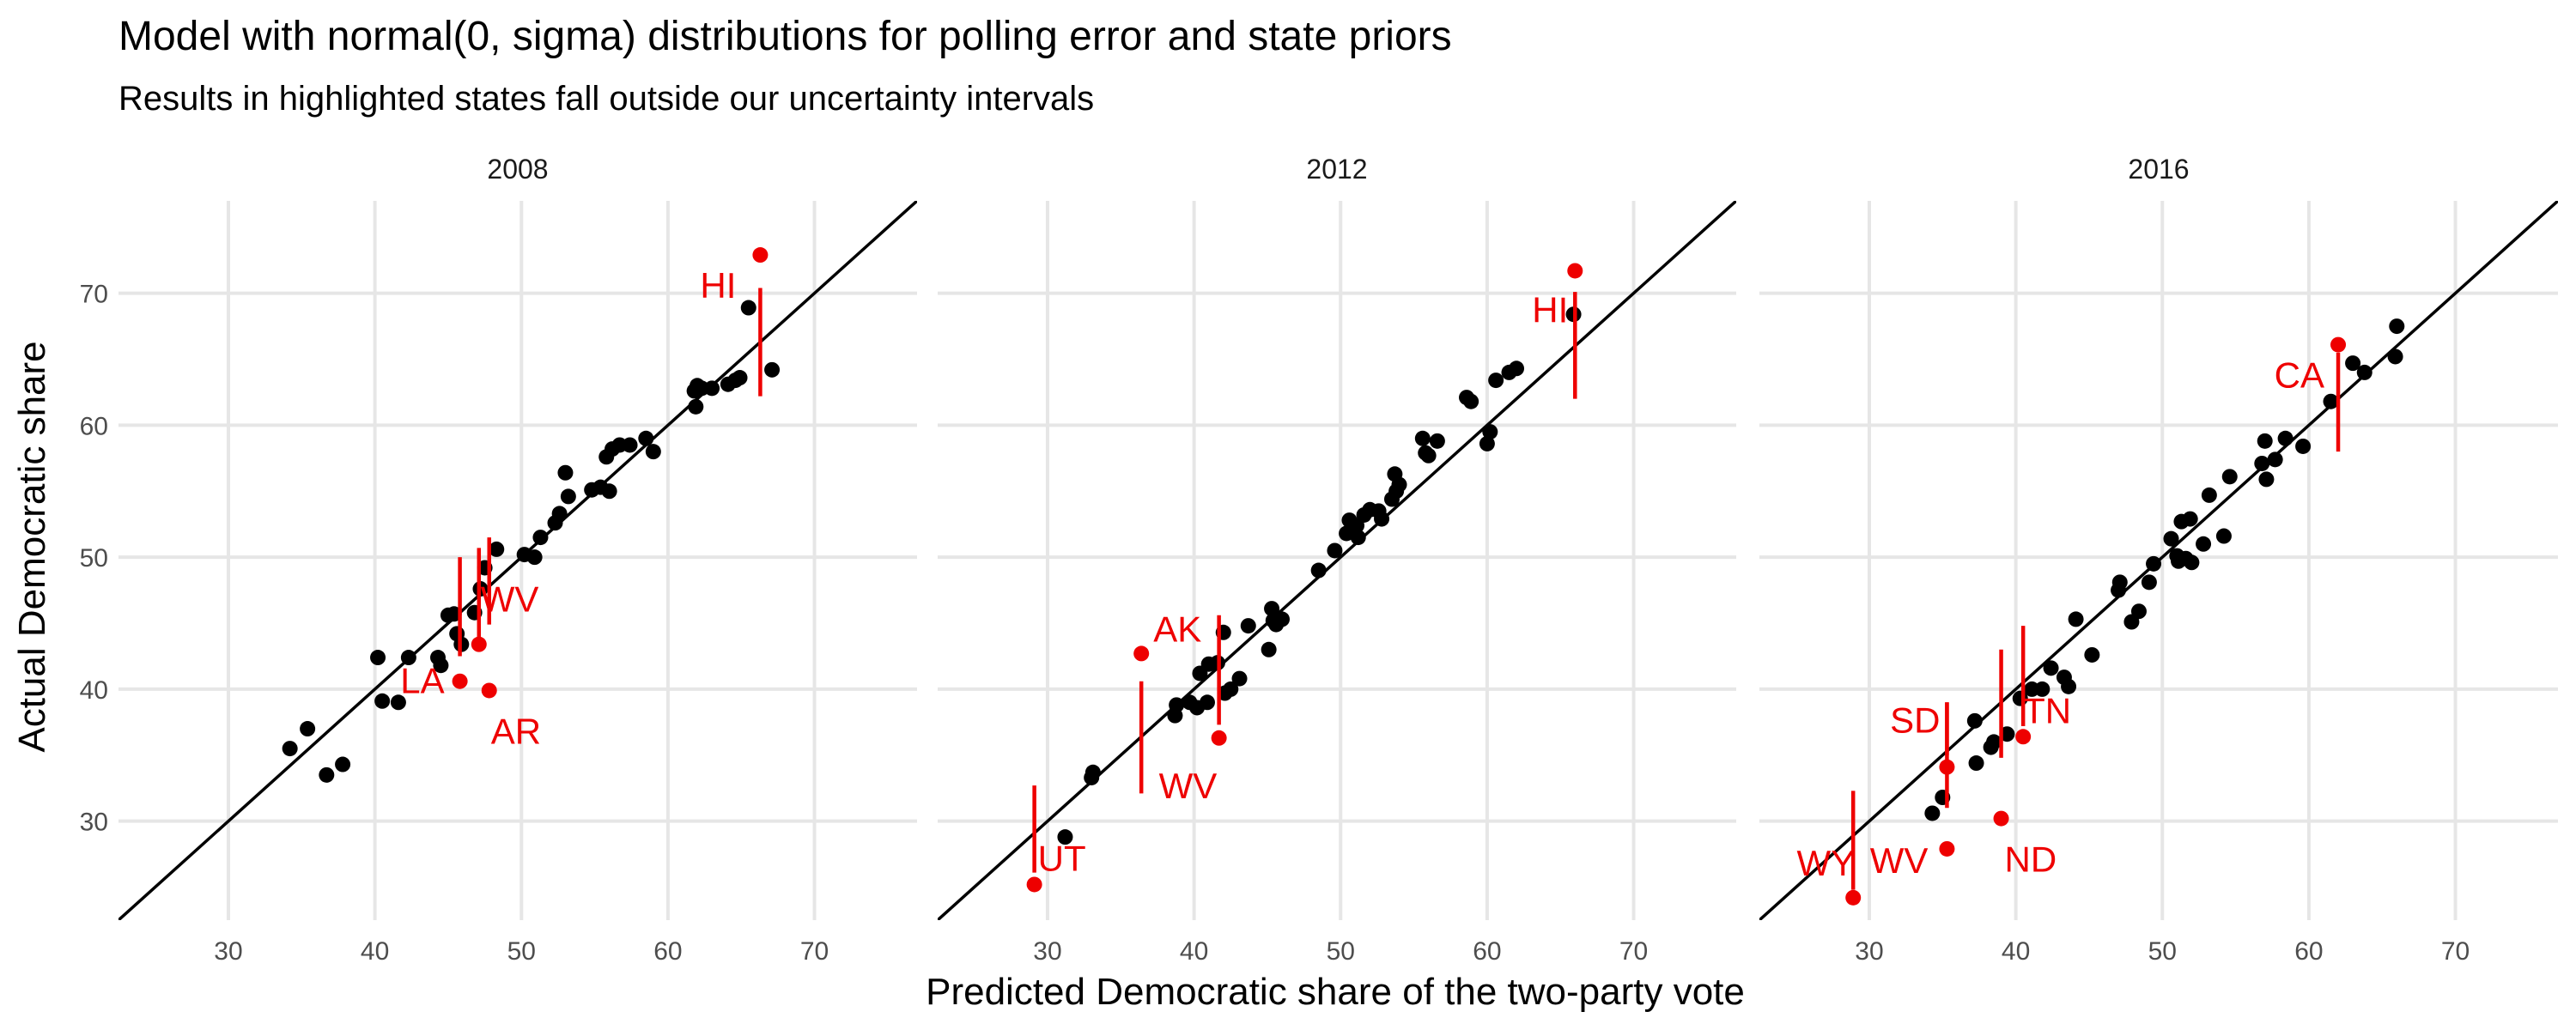 The width and height of the screenshot is (2576, 1030). What do you see at coordinates (2024, 737) in the screenshot?
I see `highlighted-point-tn` at bounding box center [2024, 737].